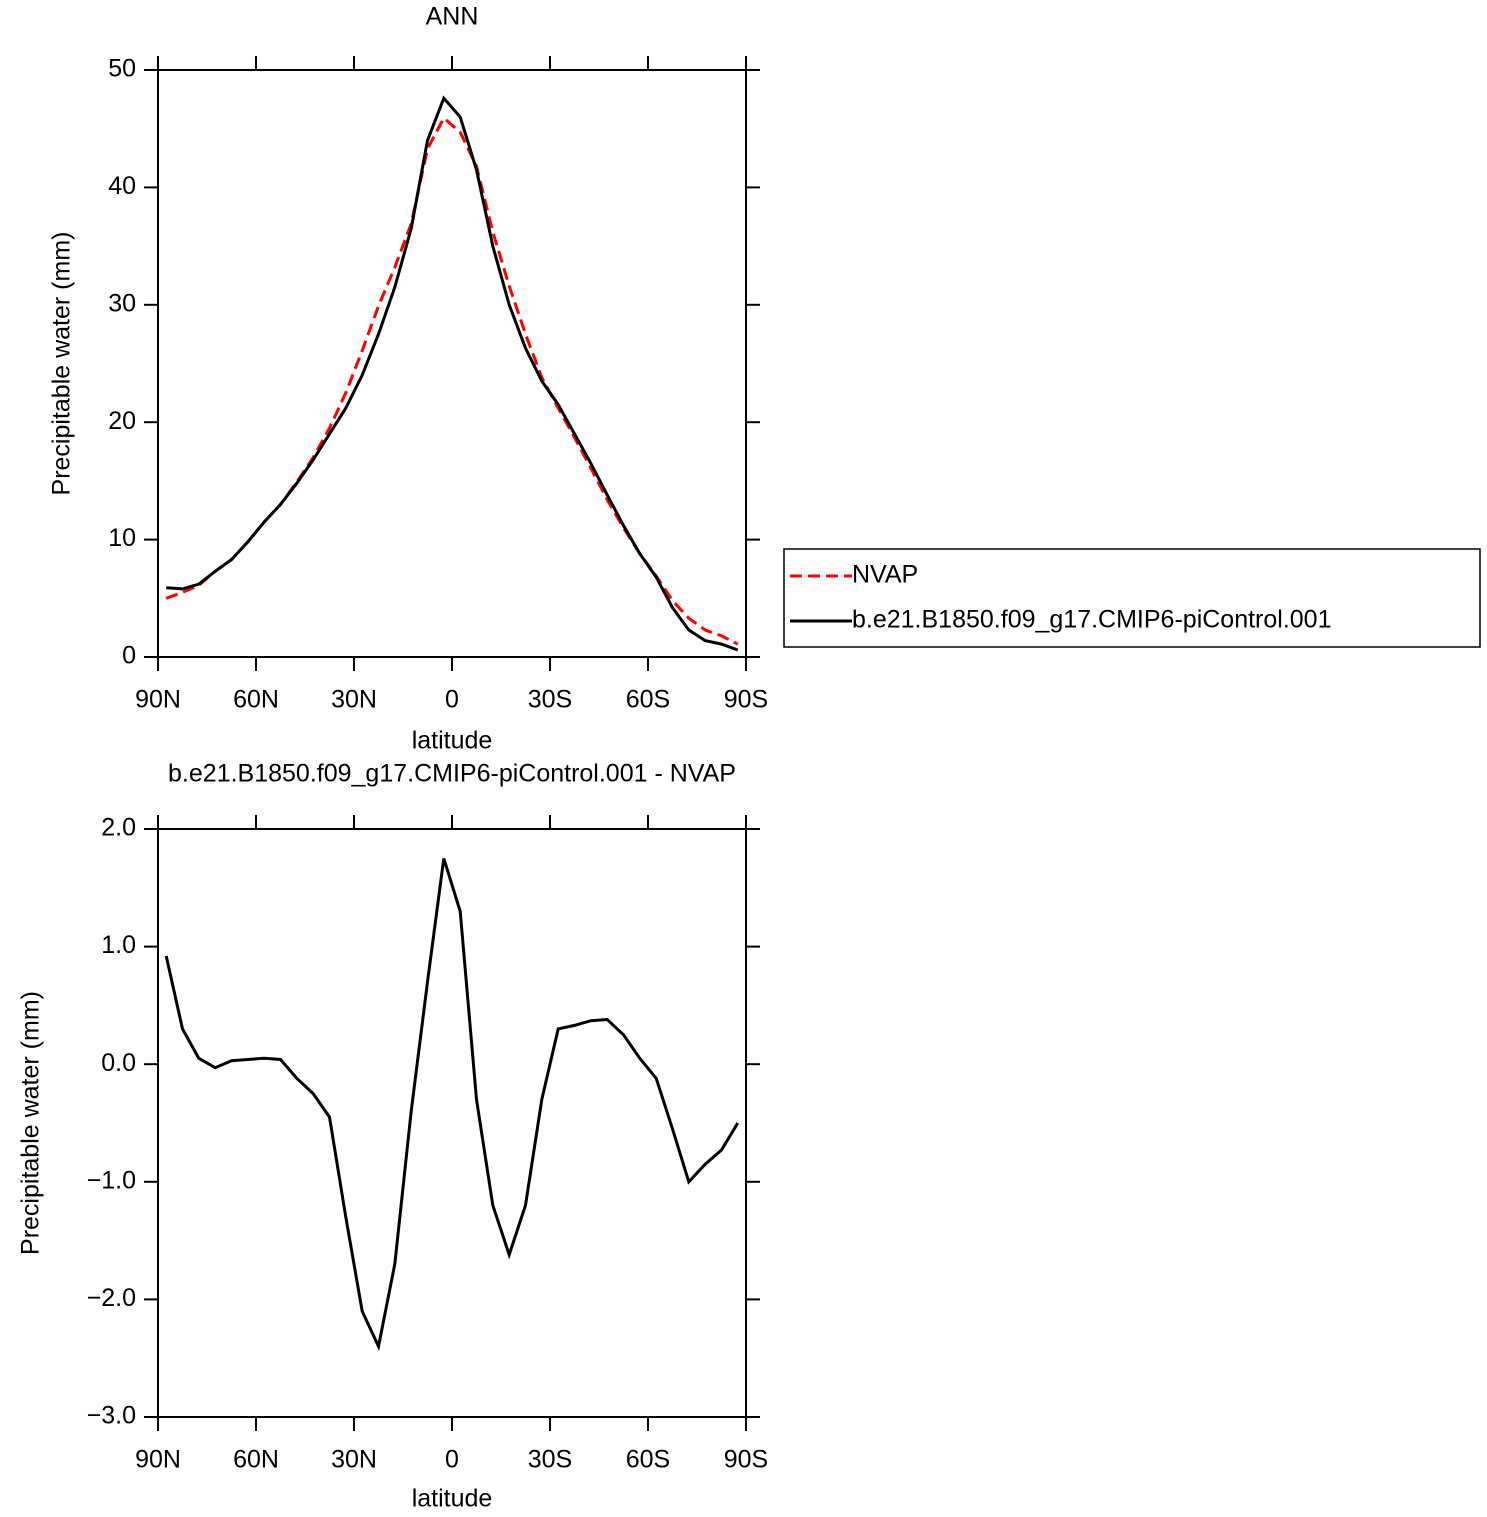 This screenshot has height=1517, width=1487. What do you see at coordinates (122, 538) in the screenshot?
I see `y-tick-label: 10` at bounding box center [122, 538].